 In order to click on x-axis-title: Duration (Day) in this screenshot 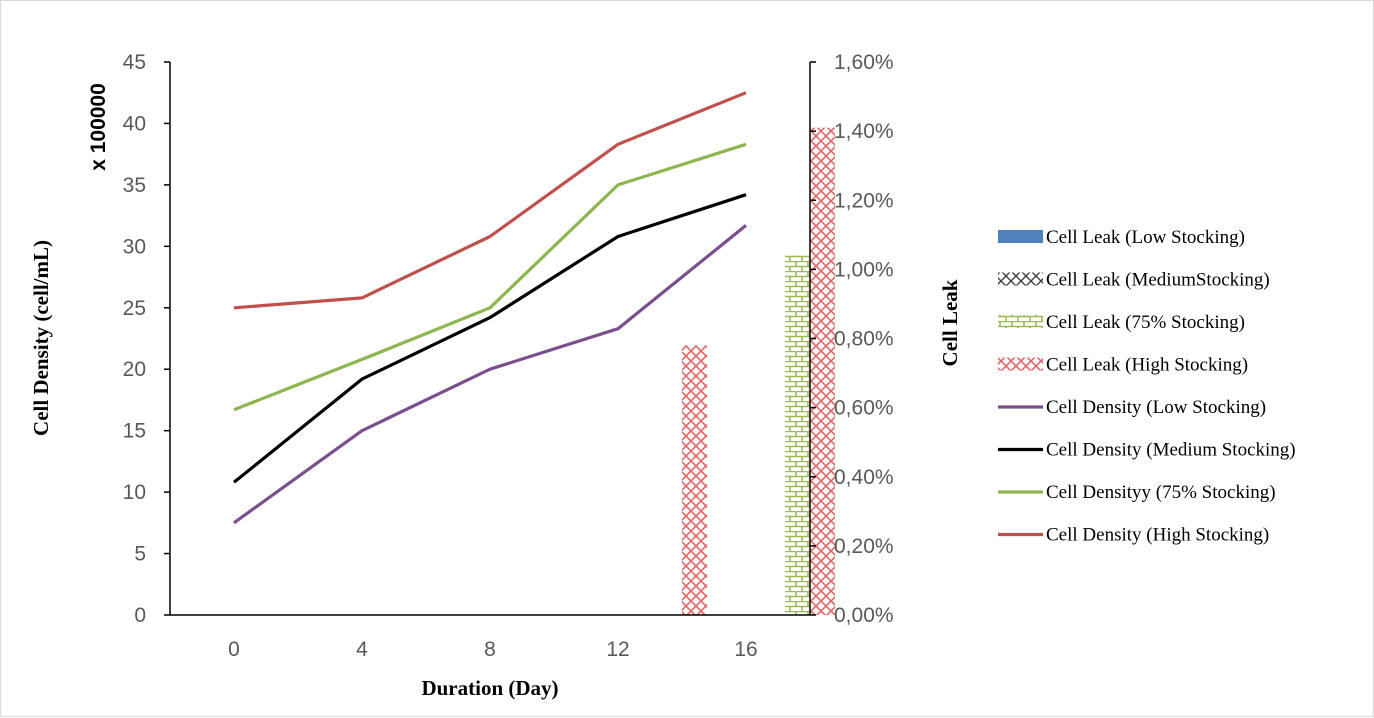, I will do `click(489, 688)`.